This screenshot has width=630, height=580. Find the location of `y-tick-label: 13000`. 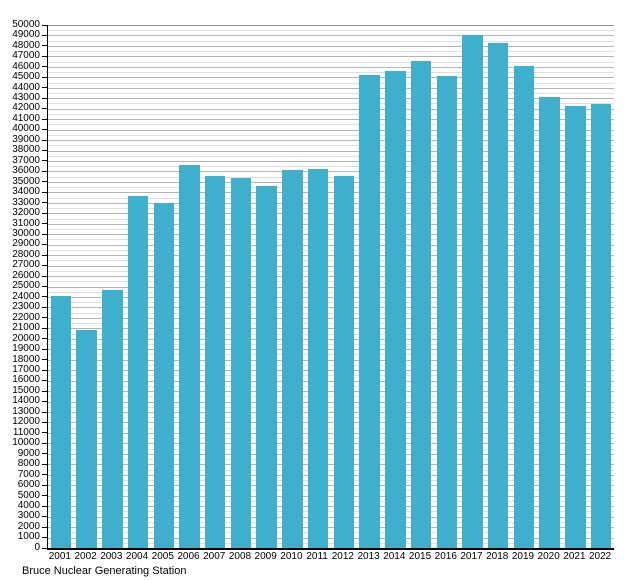

y-tick-label: 13000 is located at coordinates (26, 411).